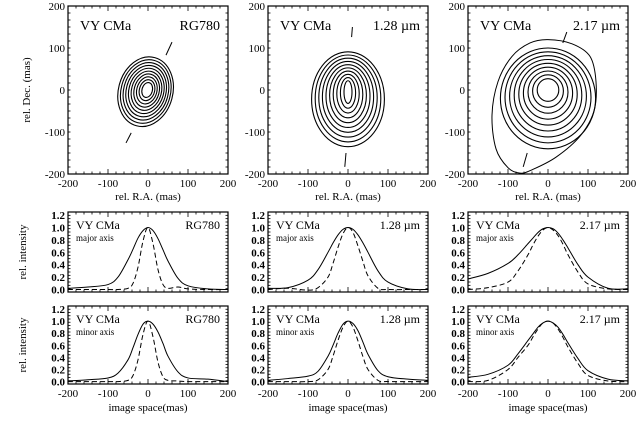 This screenshot has height=421, width=640. I want to click on band-label: RG780, so click(202, 225).